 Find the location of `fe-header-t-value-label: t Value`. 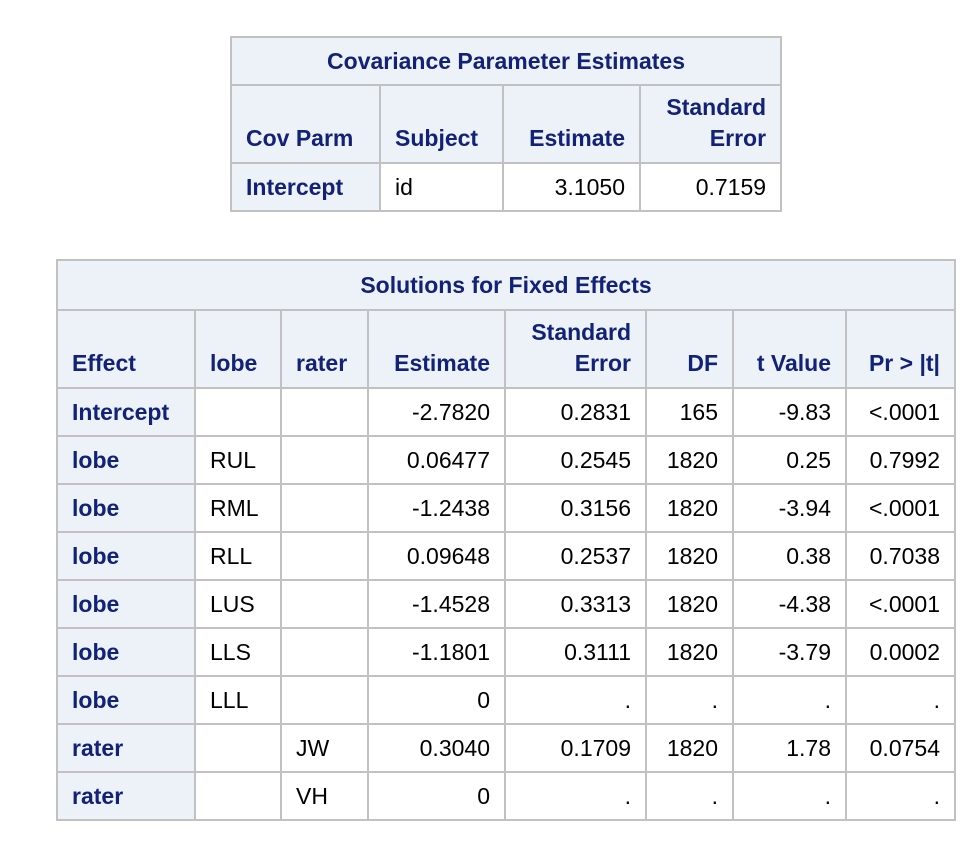

fe-header-t-value-label: t Value is located at coordinates (793, 363).